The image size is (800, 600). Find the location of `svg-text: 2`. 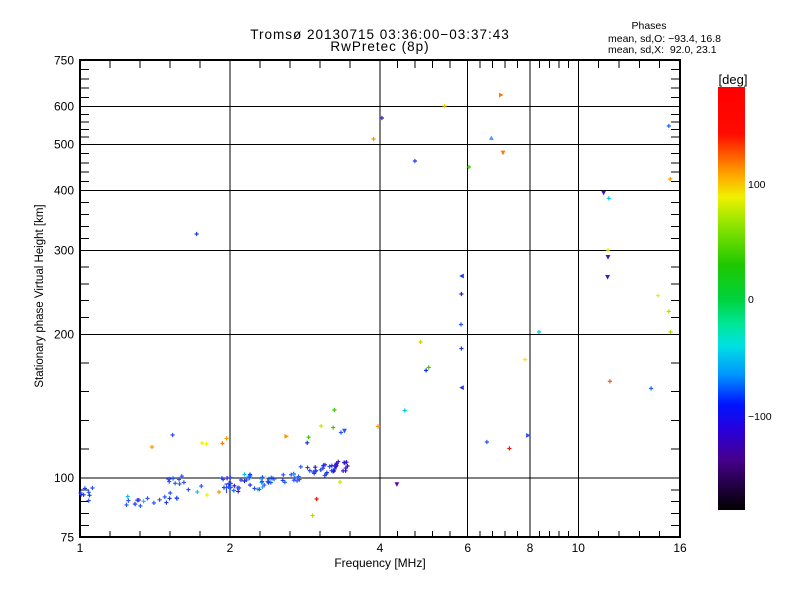

svg-text: 2 is located at coordinates (230, 548).